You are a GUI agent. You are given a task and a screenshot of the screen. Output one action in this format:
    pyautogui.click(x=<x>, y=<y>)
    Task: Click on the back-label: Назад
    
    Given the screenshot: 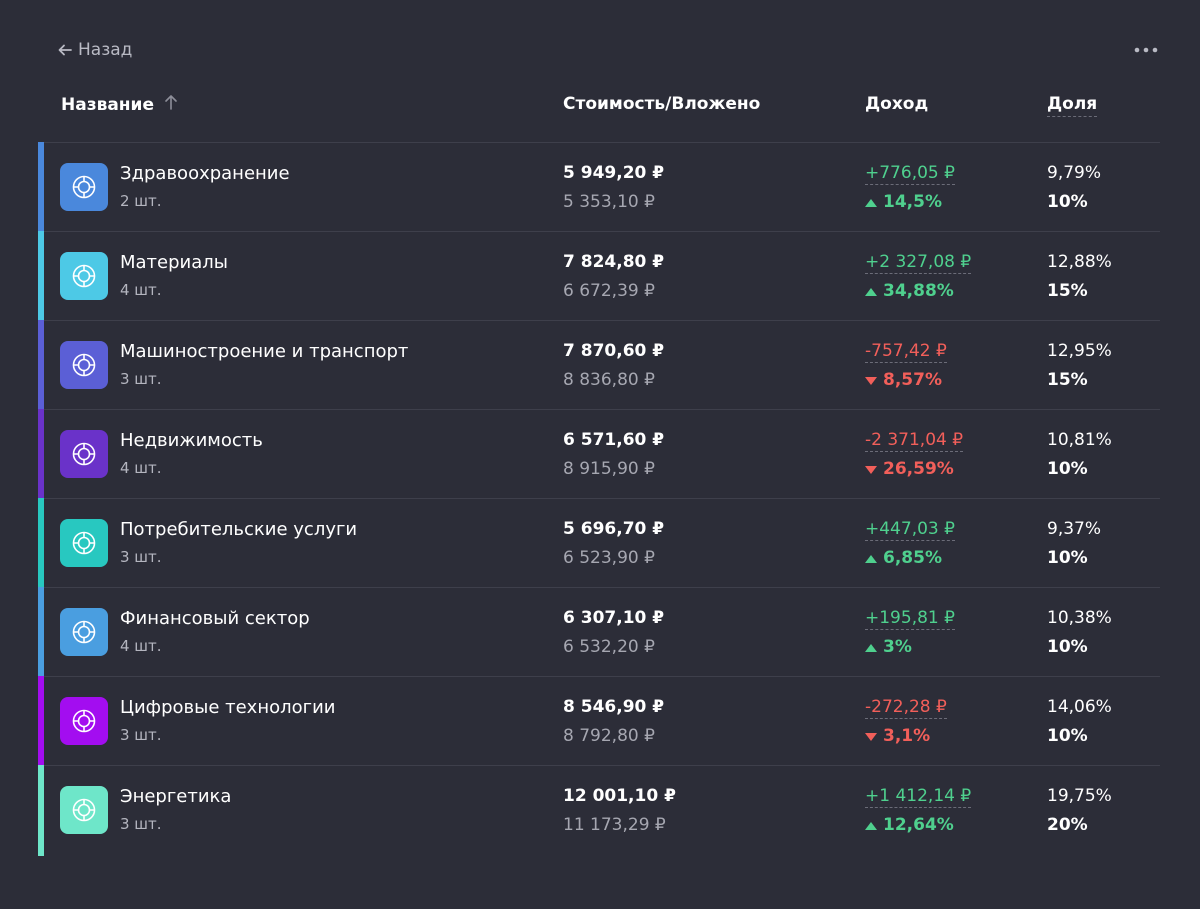 What is the action you would take?
    pyautogui.click(x=105, y=50)
    